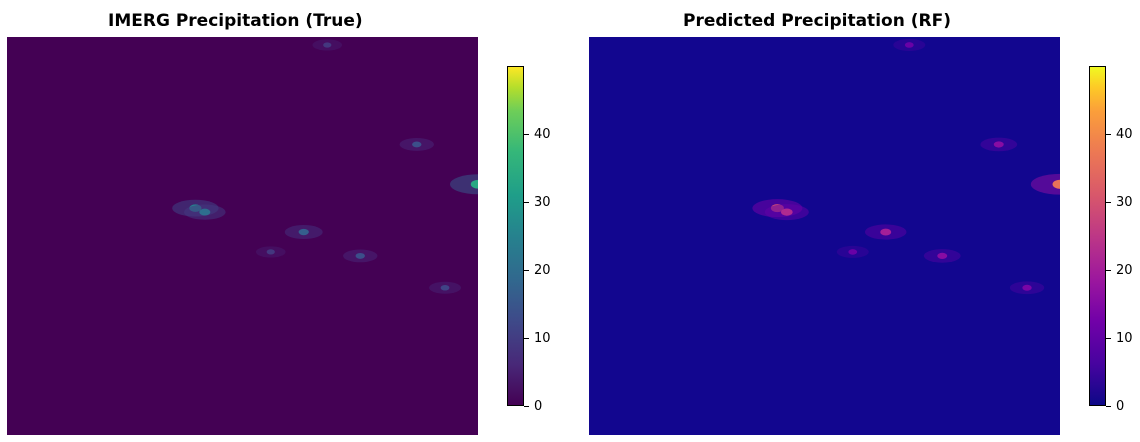 Image resolution: width=1140 pixels, height=442 pixels. What do you see at coordinates (542, 338) in the screenshot?
I see `true-colorbar-tick-label: 10` at bounding box center [542, 338].